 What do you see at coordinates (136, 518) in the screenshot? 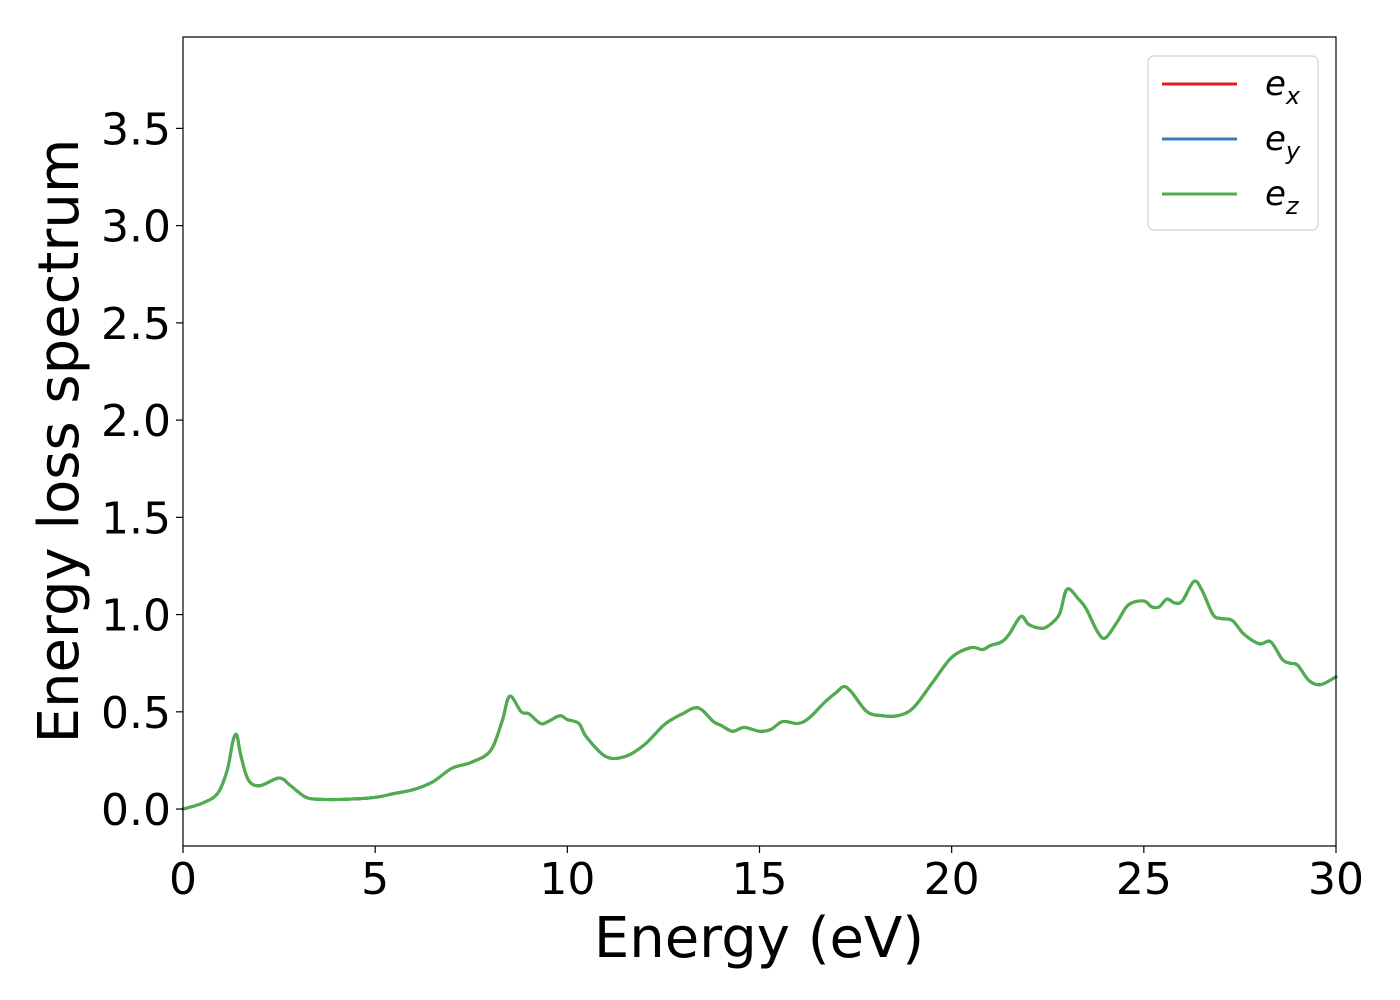
I see `y-tick-label: 1.5` at bounding box center [136, 518].